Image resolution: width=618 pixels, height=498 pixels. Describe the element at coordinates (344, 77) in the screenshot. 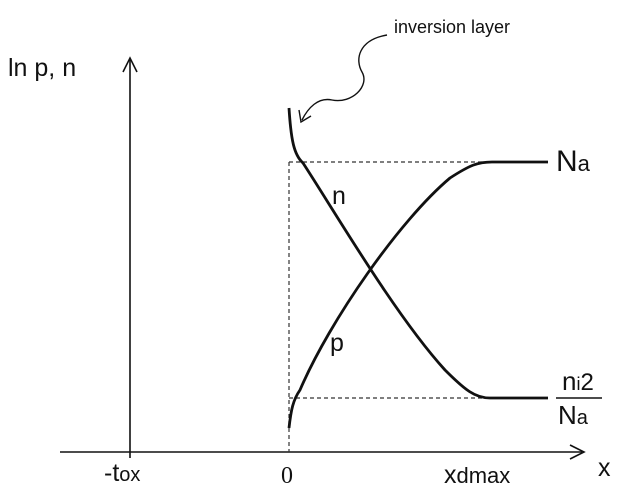

I see `annotation-pointer` at that location.